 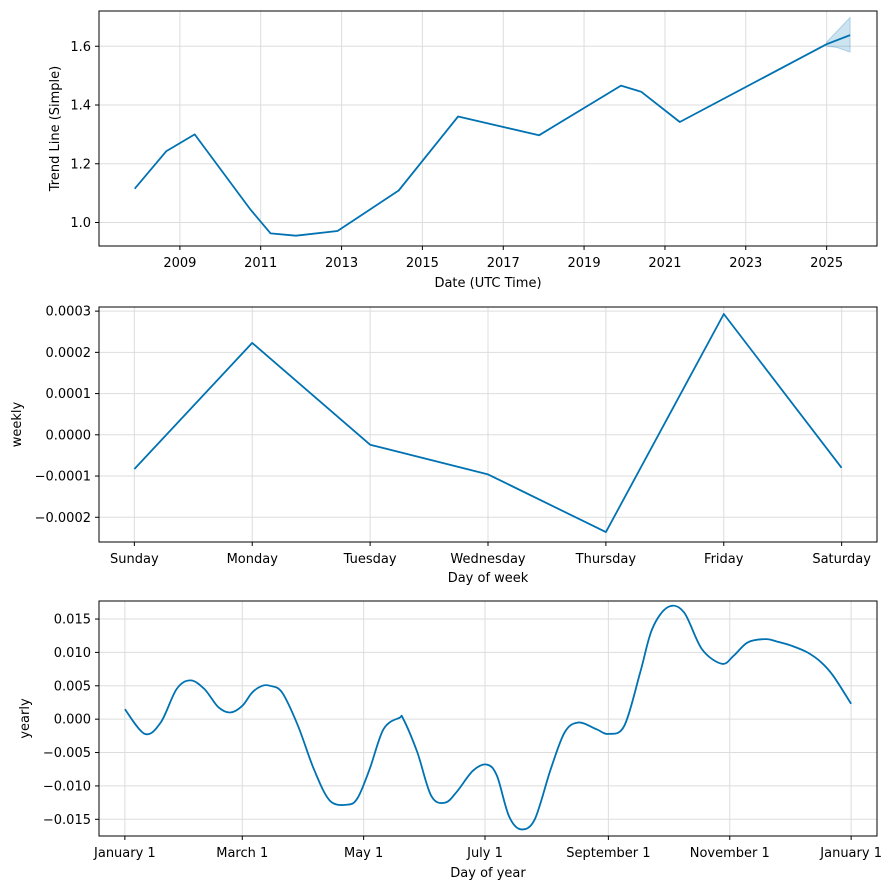 What do you see at coordinates (69, 353) in the screenshot?
I see `y-tick-label: 0.0002` at bounding box center [69, 353].